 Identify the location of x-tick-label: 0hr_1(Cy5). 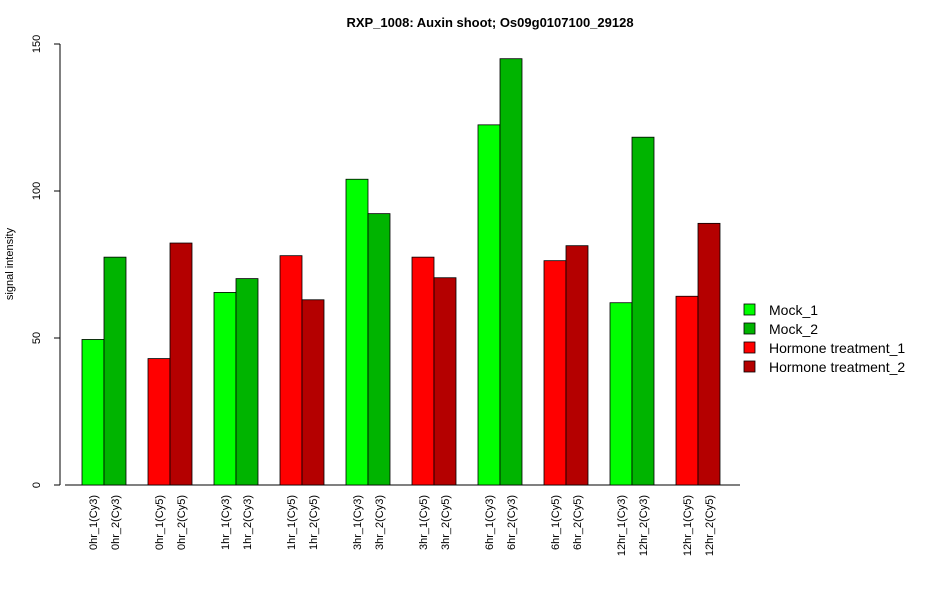
(160, 522).